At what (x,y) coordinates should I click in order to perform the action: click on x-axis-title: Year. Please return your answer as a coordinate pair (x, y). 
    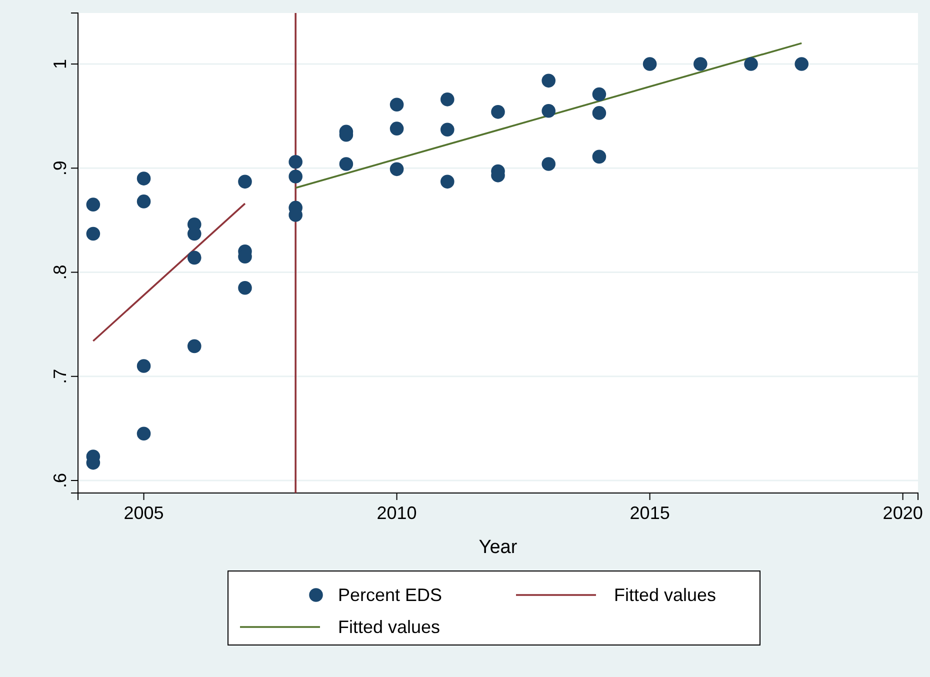
    Looking at the image, I should click on (498, 547).